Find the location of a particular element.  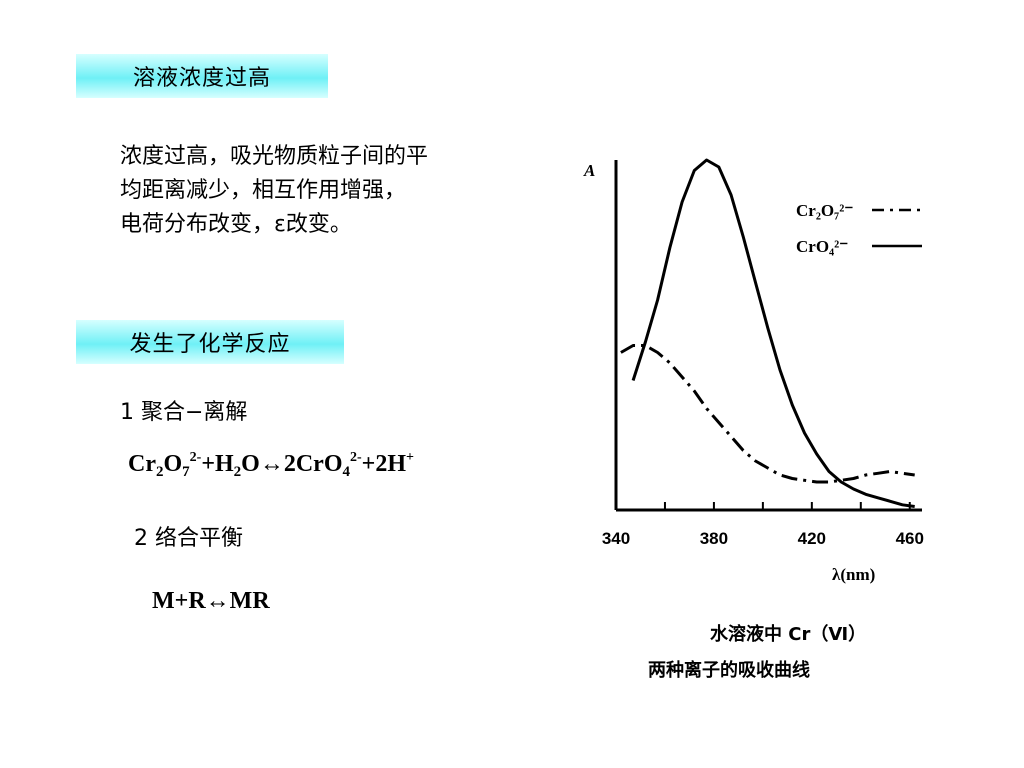

explanation-line-1: 浓度过高，吸光物质粒子间的平 is located at coordinates (274, 156).